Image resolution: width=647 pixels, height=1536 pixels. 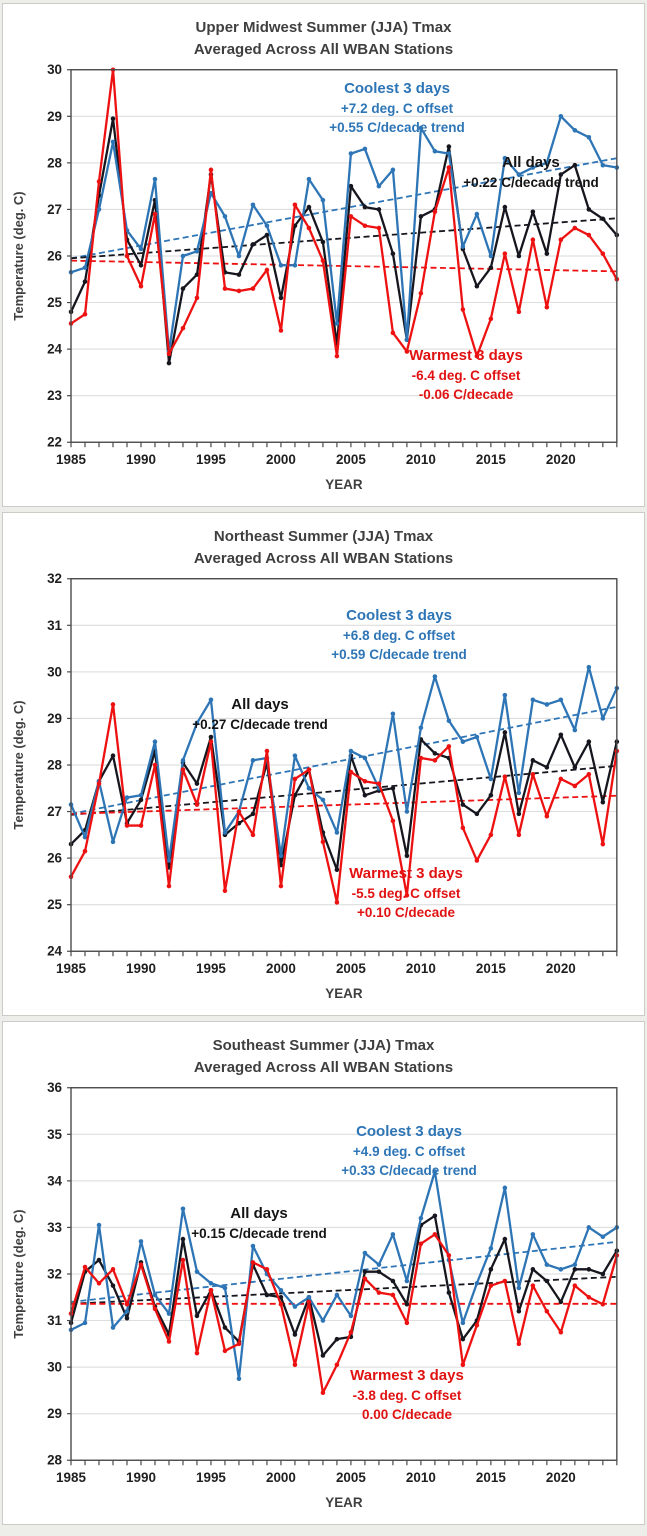 I want to click on chart-title-line1: Upper Midwest Summer (JJA) Tmax, so click(x=323, y=27).